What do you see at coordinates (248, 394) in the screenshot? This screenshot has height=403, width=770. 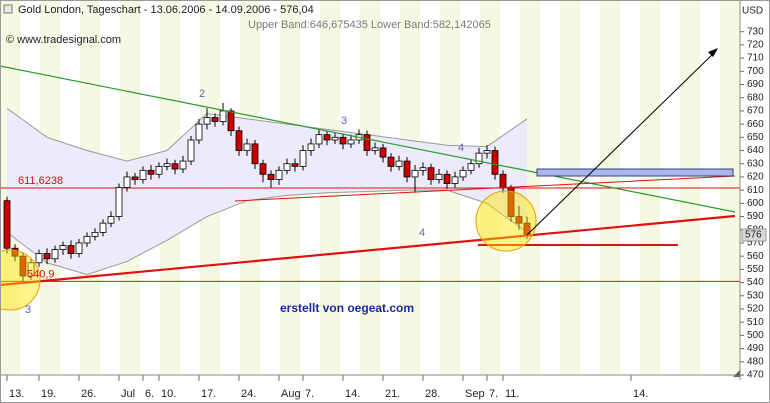 I see `x-tick-label: 24.` at bounding box center [248, 394].